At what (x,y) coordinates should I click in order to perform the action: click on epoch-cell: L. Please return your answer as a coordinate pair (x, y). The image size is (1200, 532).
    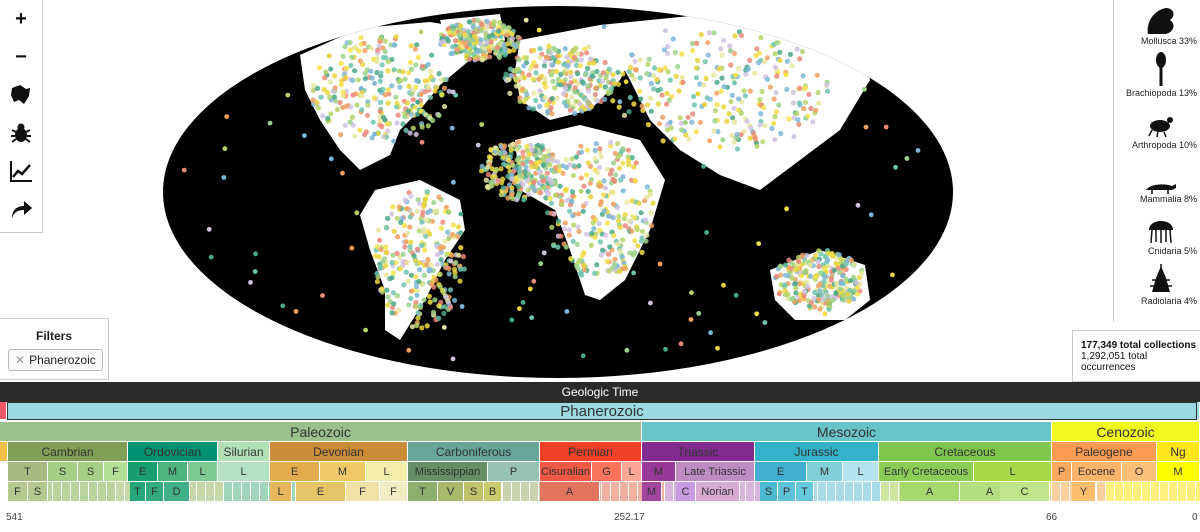
    Looking at the image, I should click on (387, 472).